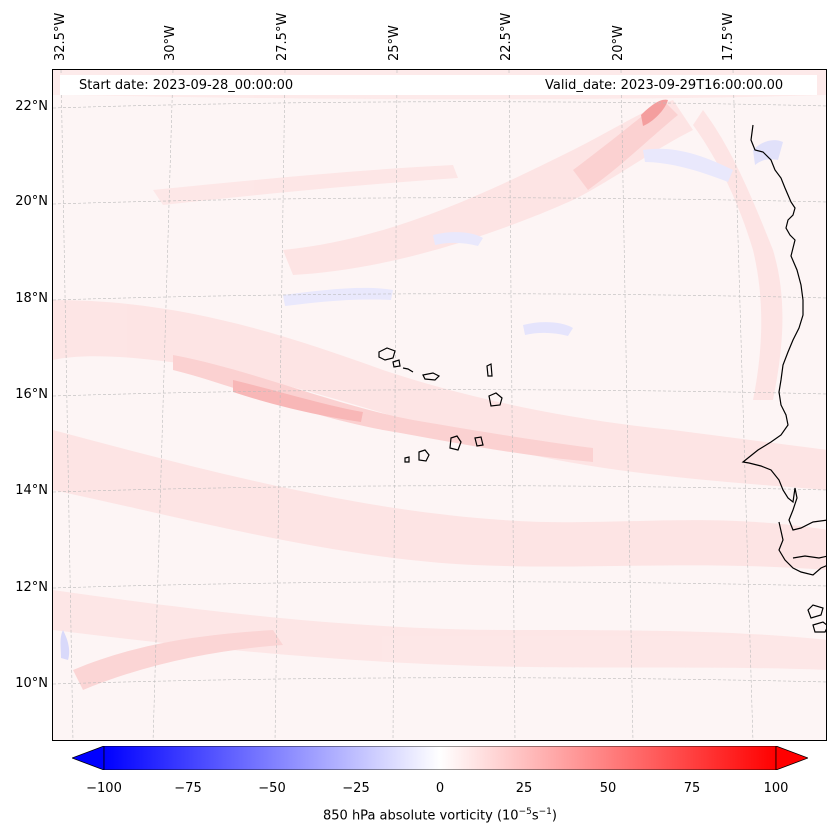  Describe the element at coordinates (554, 816) in the screenshot. I see `colorbar-title-suffix: )` at that location.